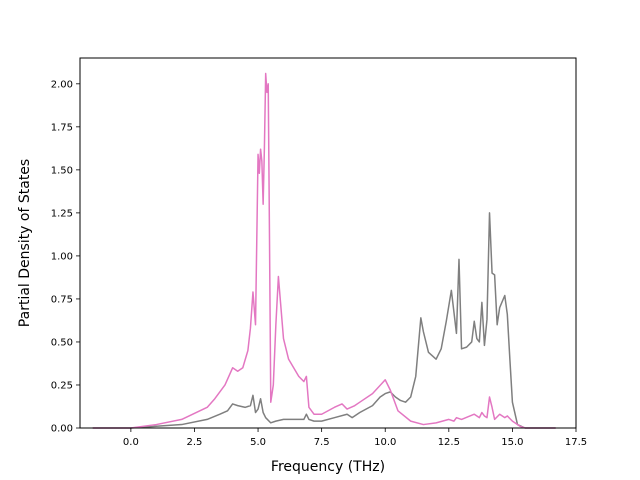  I want to click on x-tick-label: 10.0, so click(385, 442).